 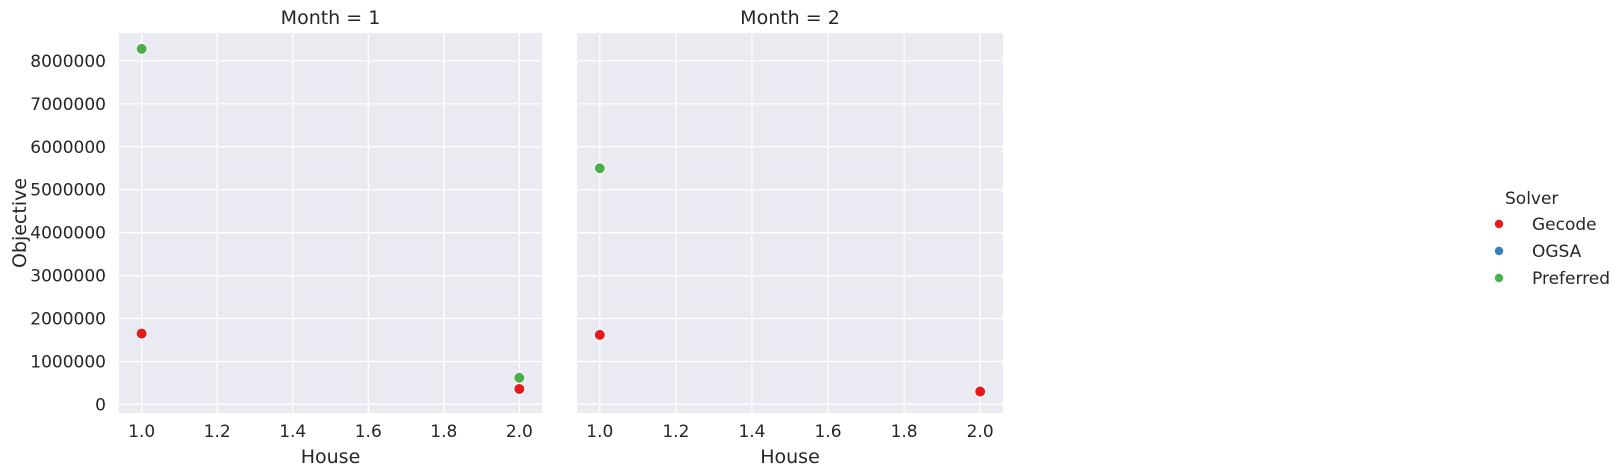 What do you see at coordinates (1499, 278) in the screenshot?
I see `legend-marker-preferred` at bounding box center [1499, 278].